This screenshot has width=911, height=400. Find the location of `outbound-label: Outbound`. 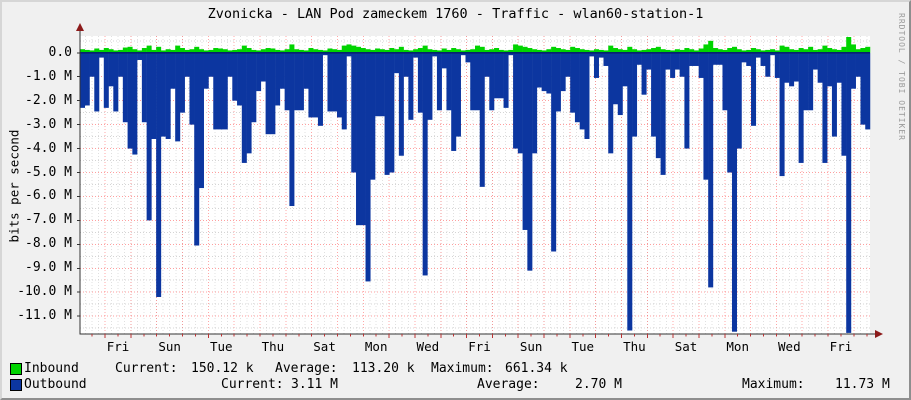

outbound-label: Outbound is located at coordinates (55, 384).